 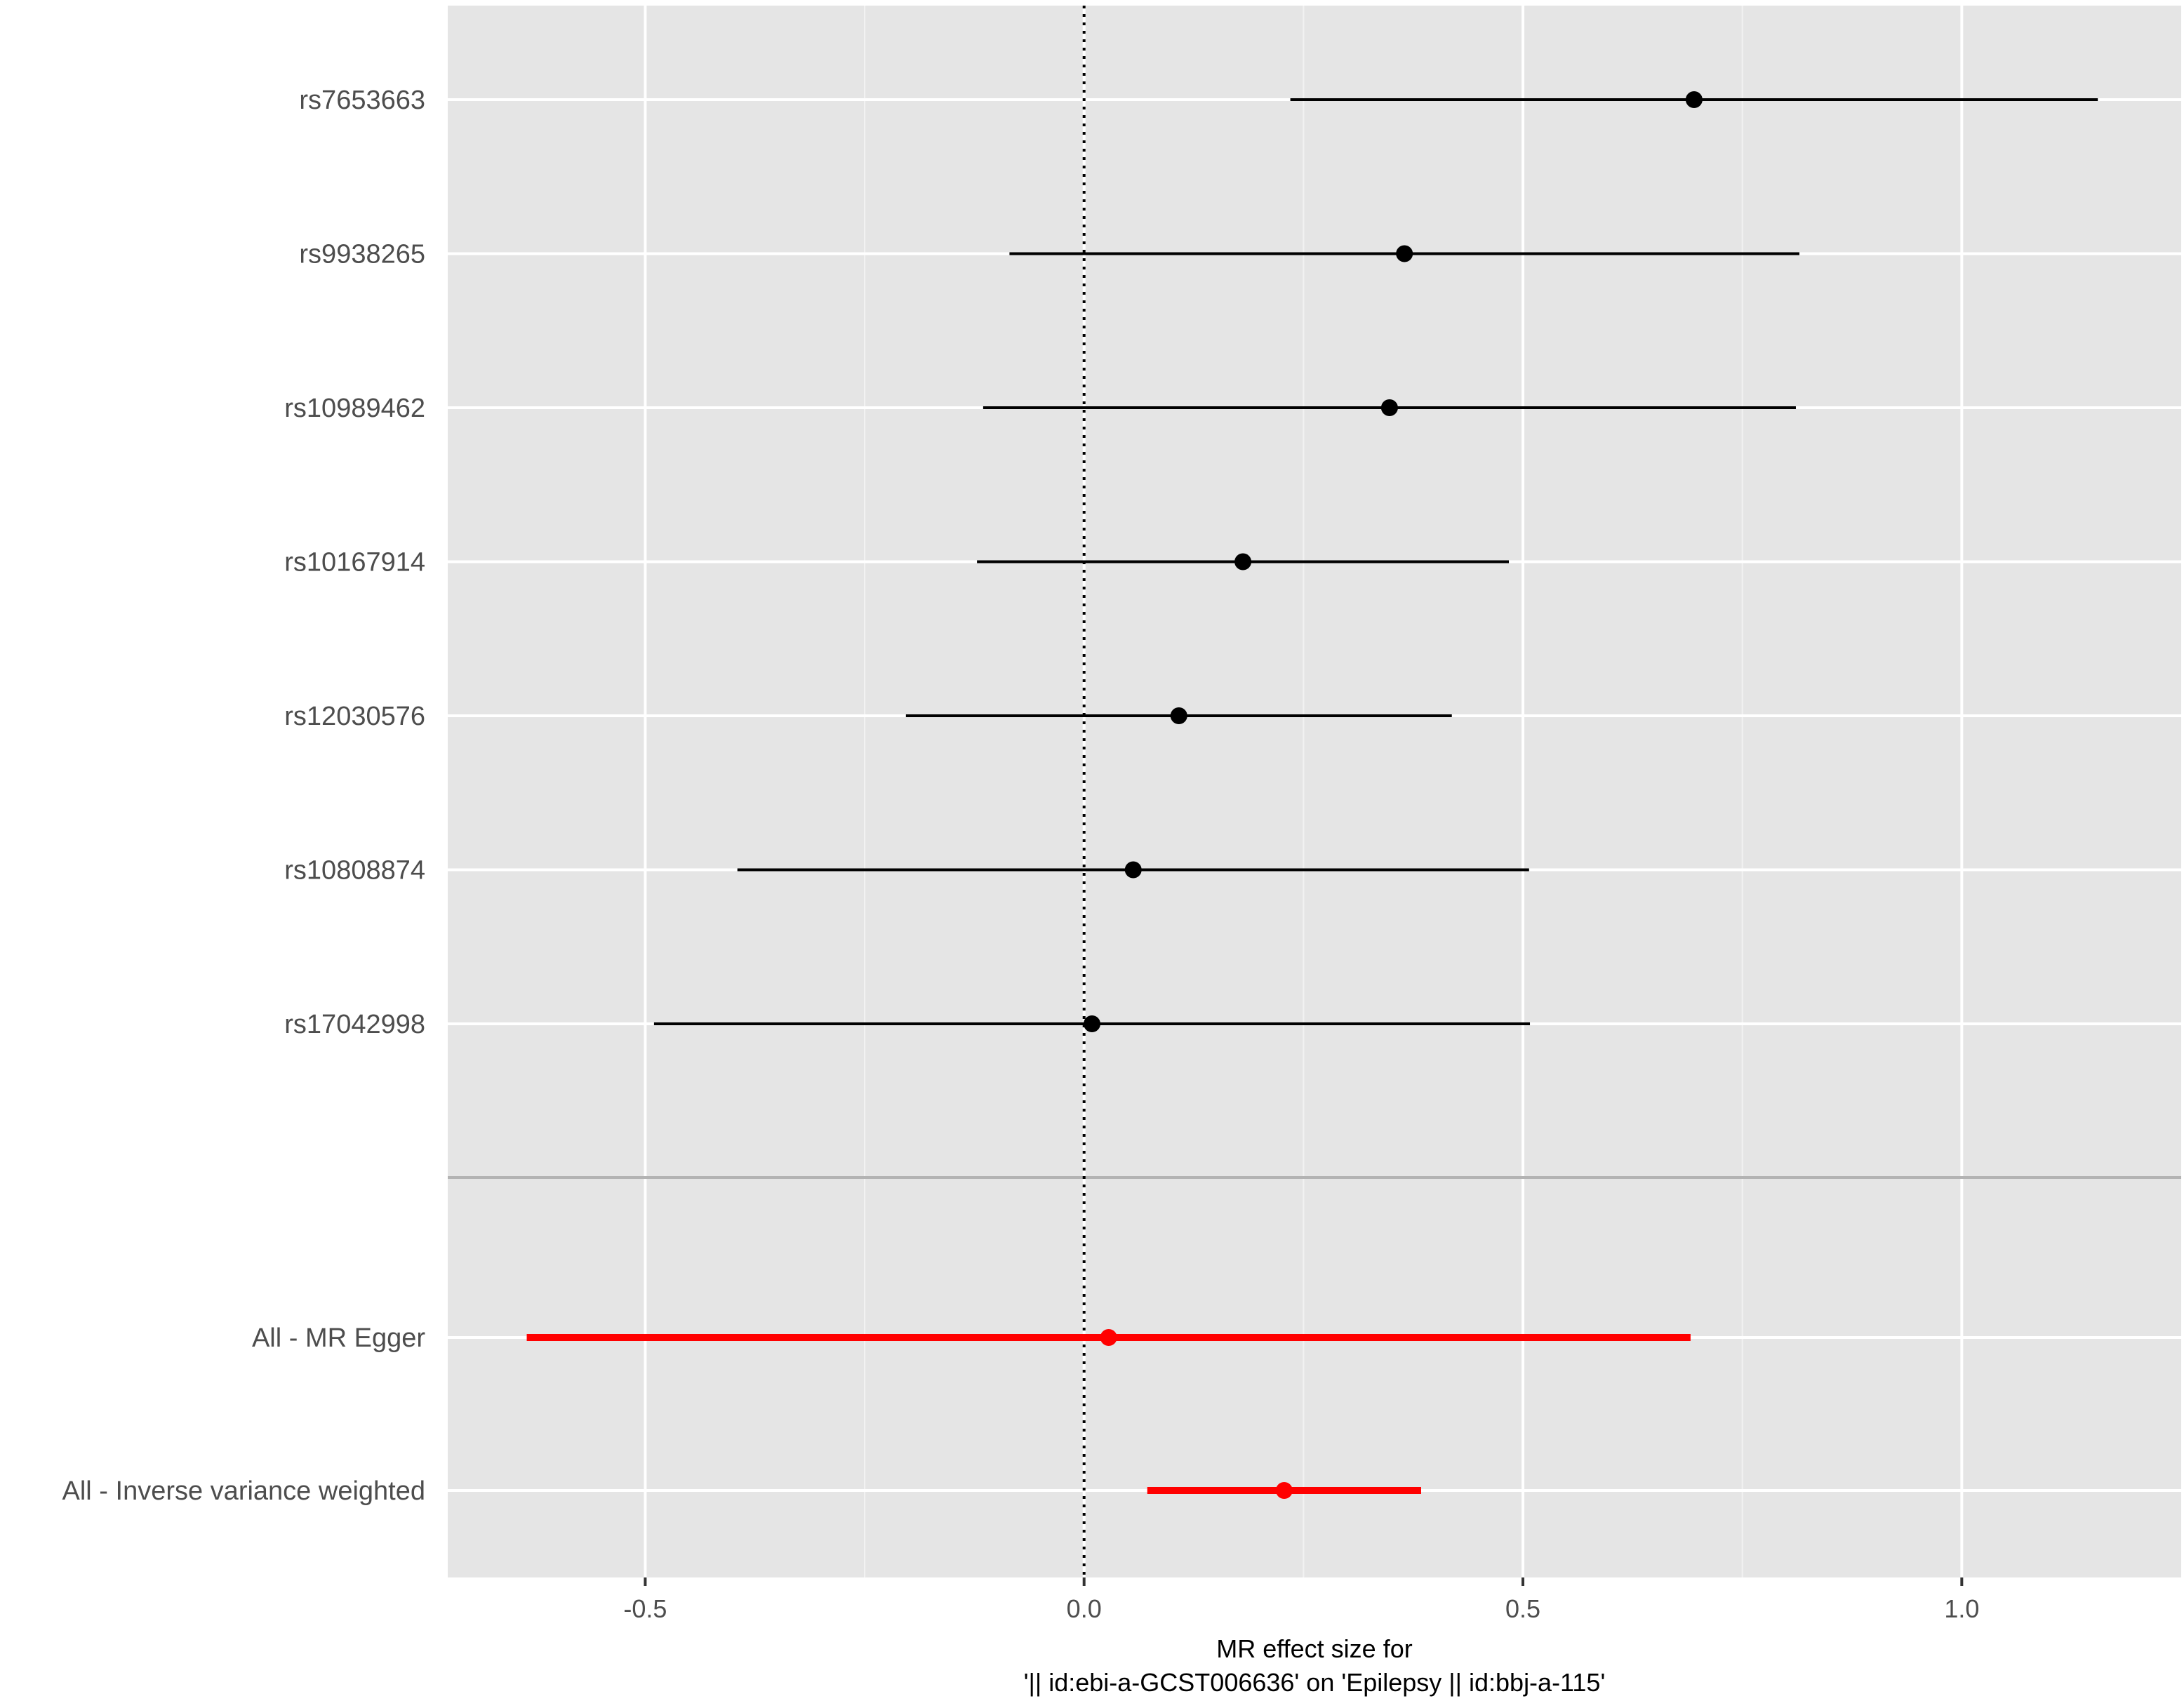 What do you see at coordinates (339, 1338) in the screenshot?
I see `summary-label-0: All - MR Egger` at bounding box center [339, 1338].